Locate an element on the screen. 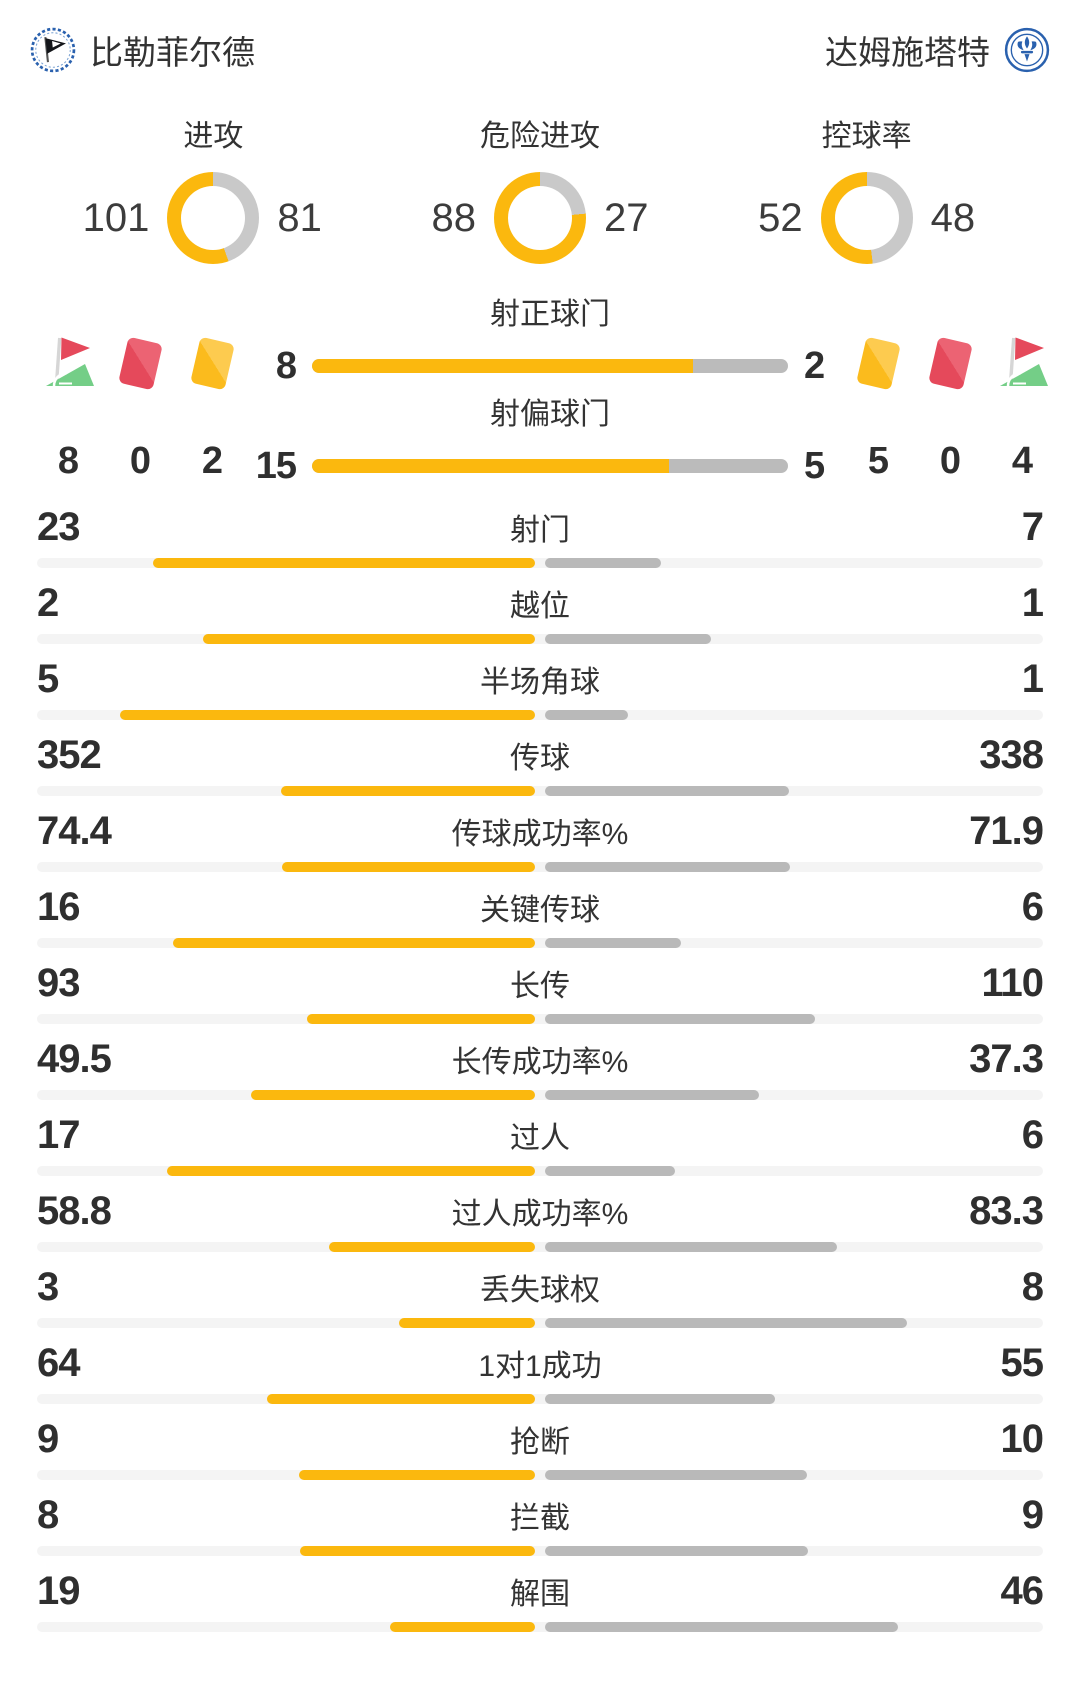 This screenshot has width=1080, height=1692. donut-home-value: 52 is located at coordinates (780, 217).